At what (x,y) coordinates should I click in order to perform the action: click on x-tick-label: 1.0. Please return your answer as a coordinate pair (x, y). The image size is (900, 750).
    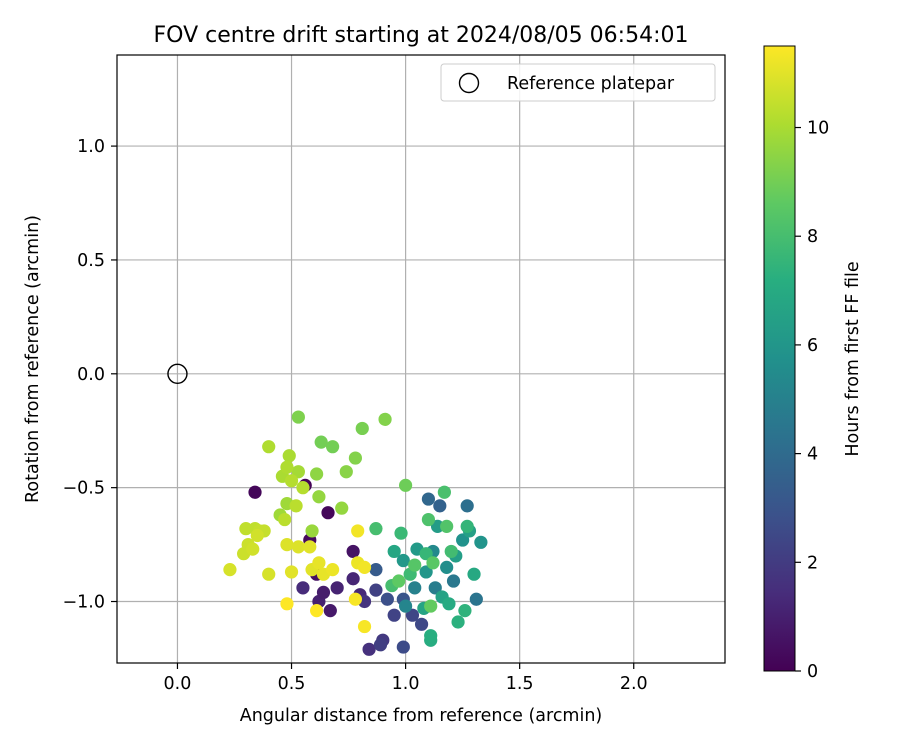
    Looking at the image, I should click on (406, 684).